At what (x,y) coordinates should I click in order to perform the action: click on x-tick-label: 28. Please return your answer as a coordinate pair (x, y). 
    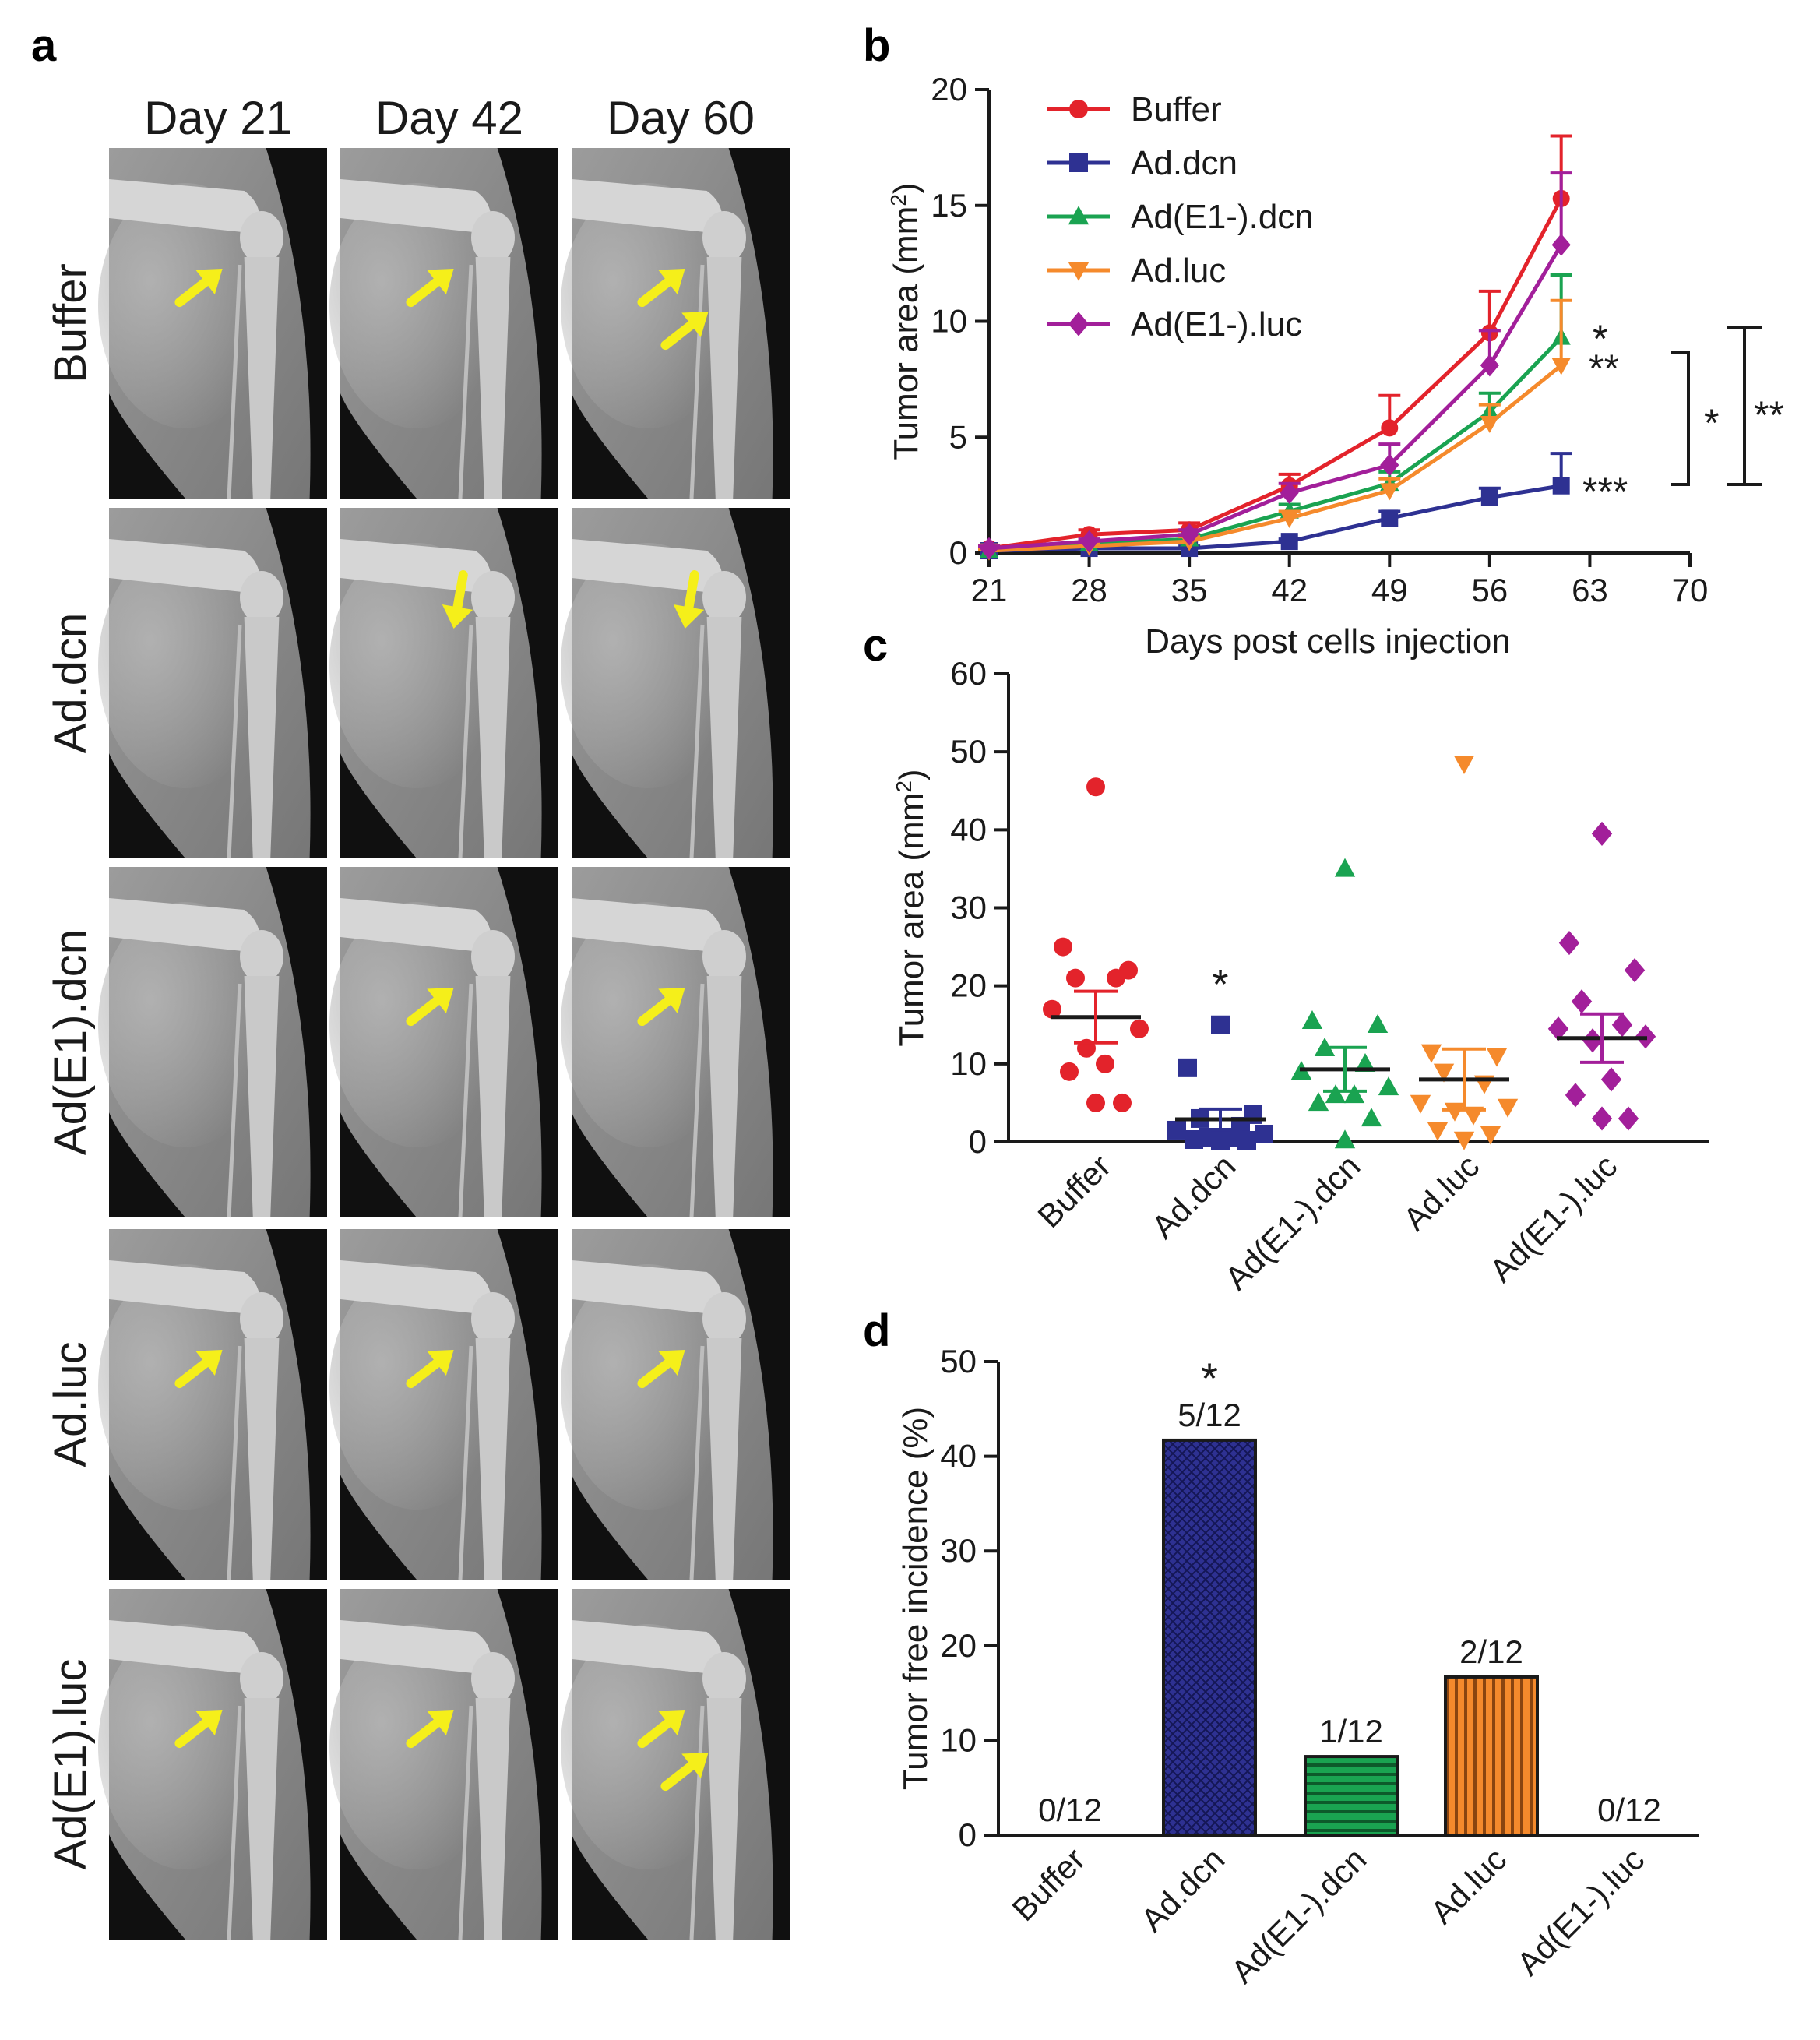
    Looking at the image, I should click on (1089, 590).